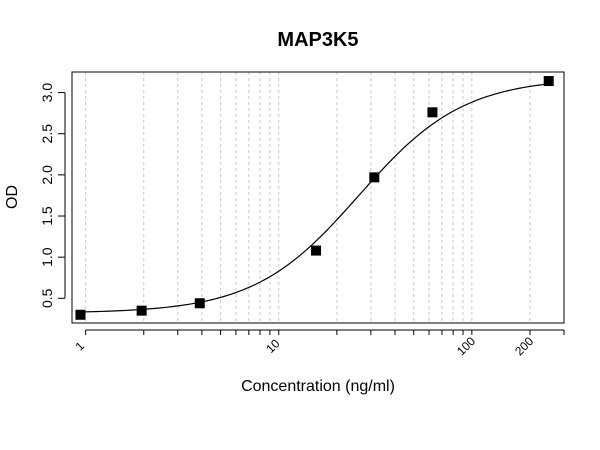 The image size is (600, 450). What do you see at coordinates (47, 257) in the screenshot?
I see `y-tick-label: 1.0` at bounding box center [47, 257].